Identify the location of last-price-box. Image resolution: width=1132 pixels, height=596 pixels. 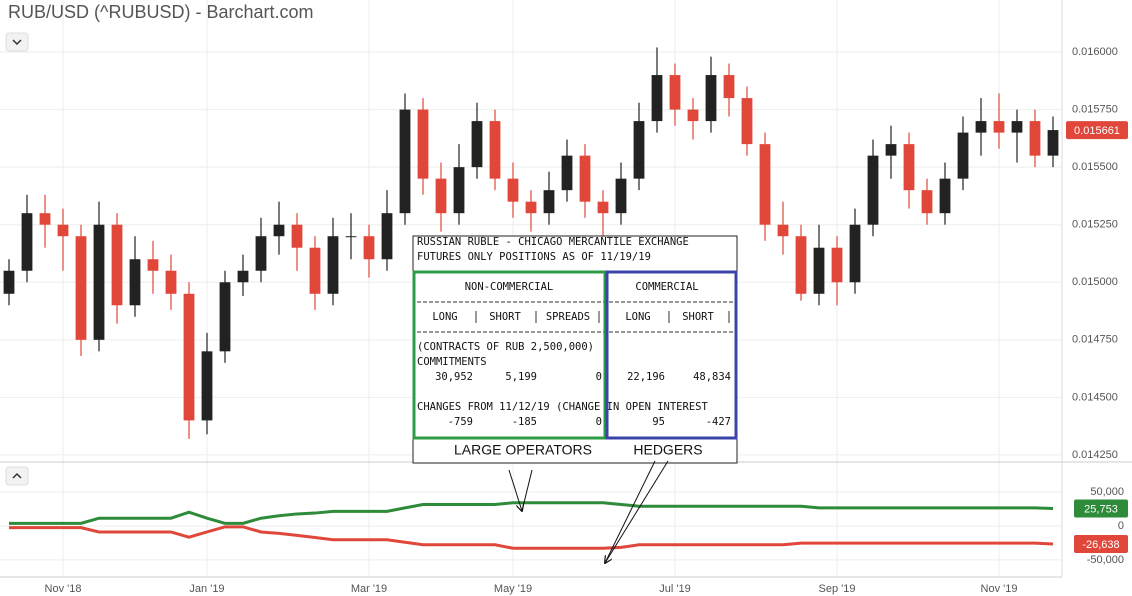
(1097, 130).